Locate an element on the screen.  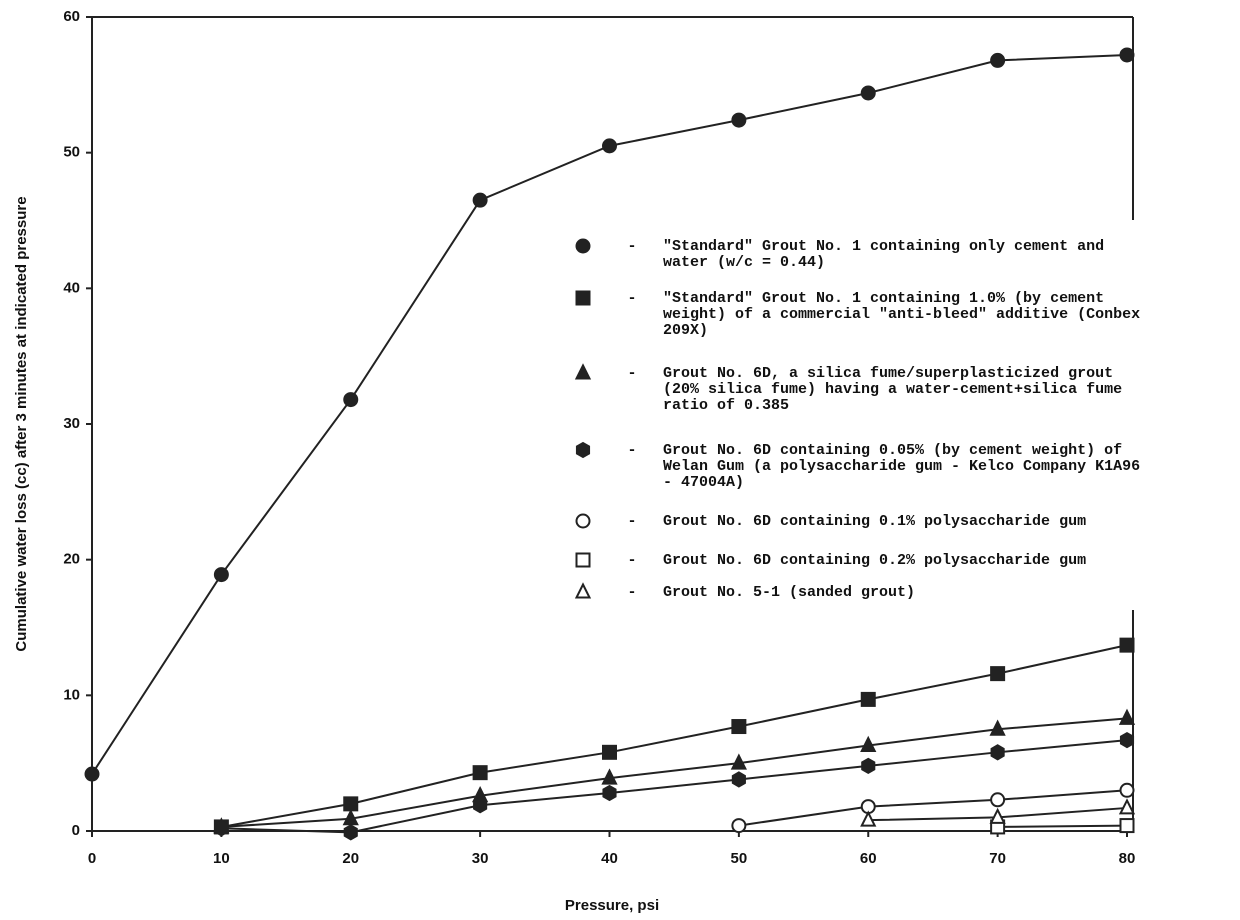
y-tick-label: 60 is located at coordinates (71, 16).